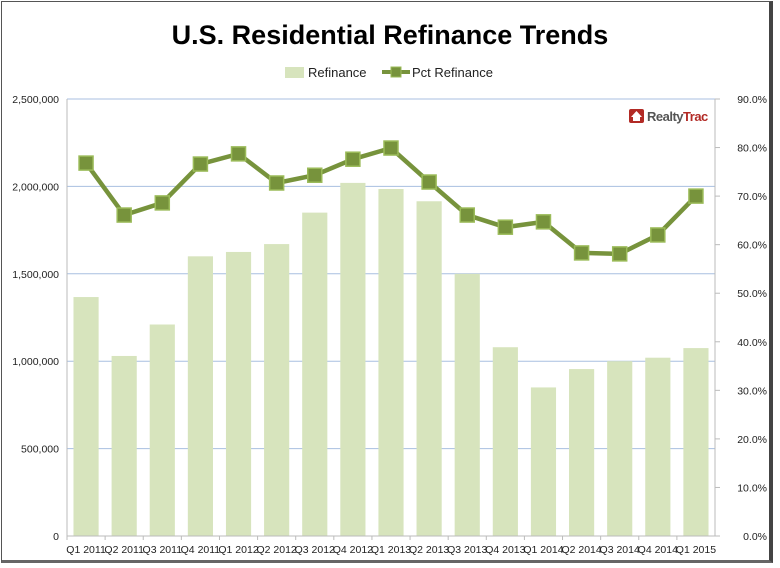 The width and height of the screenshot is (780, 568). Describe the element at coordinates (391, 362) in the screenshot. I see `bar-q1-2013` at that location.